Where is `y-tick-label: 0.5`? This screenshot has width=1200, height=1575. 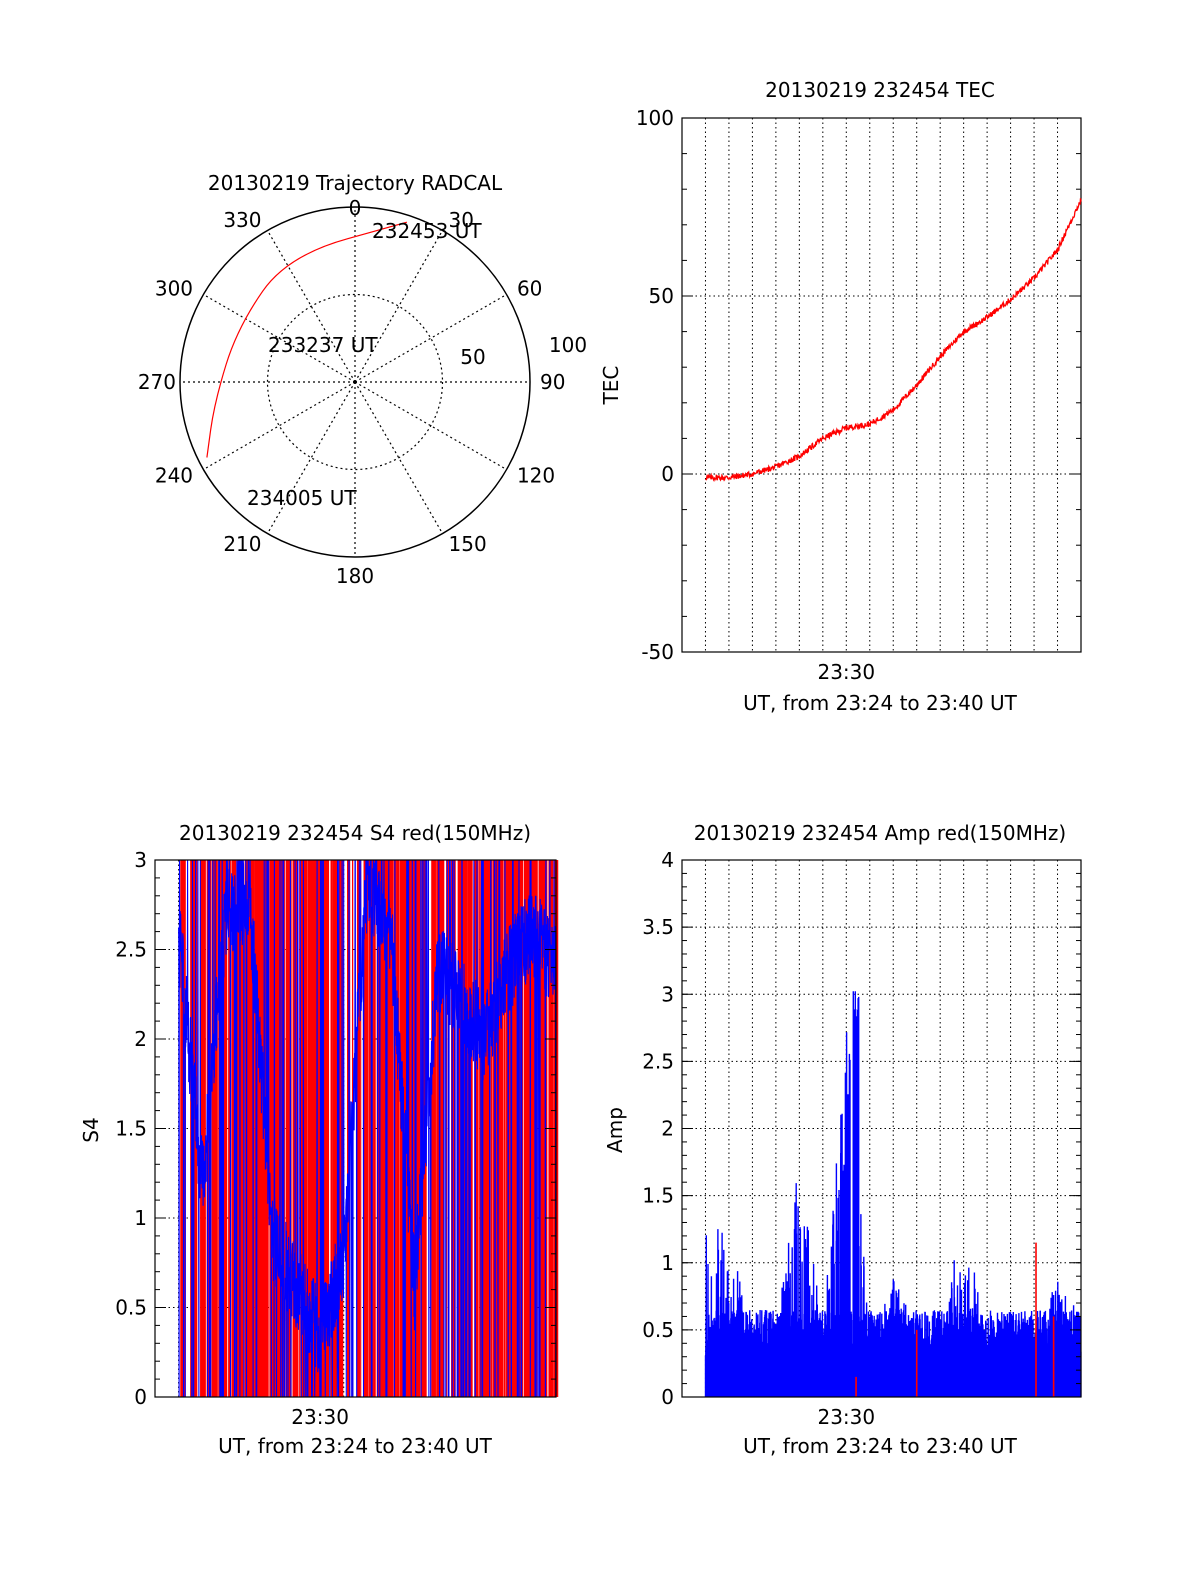
y-tick-label: 0.5 is located at coordinates (131, 1308).